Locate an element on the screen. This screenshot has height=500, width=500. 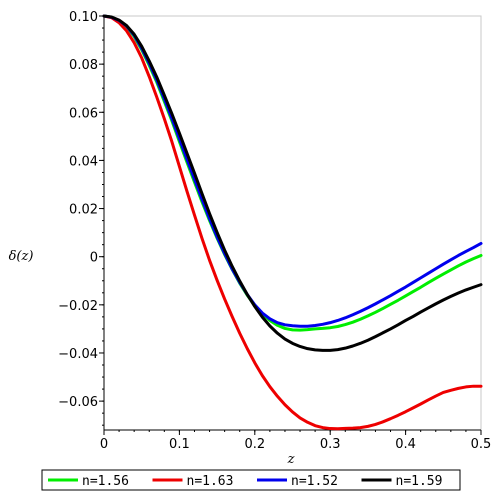
y-tick-label: −0.02 is located at coordinates (78, 306).